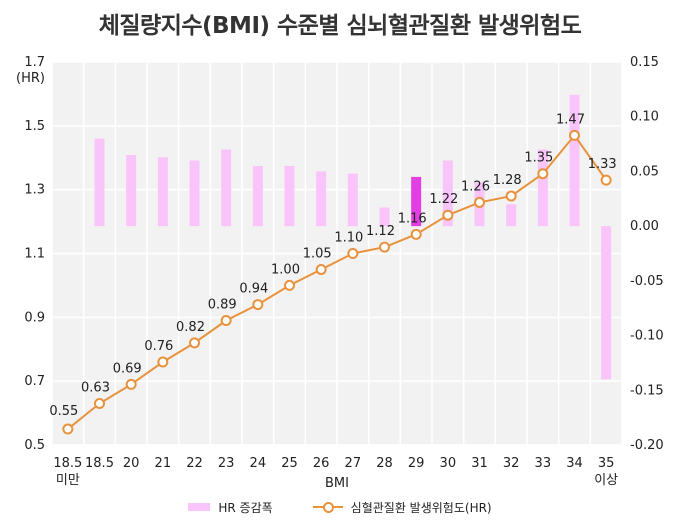 The image size is (680, 521). Describe the element at coordinates (348, 238) in the screenshot. I see `data-label: 1.10` at that location.